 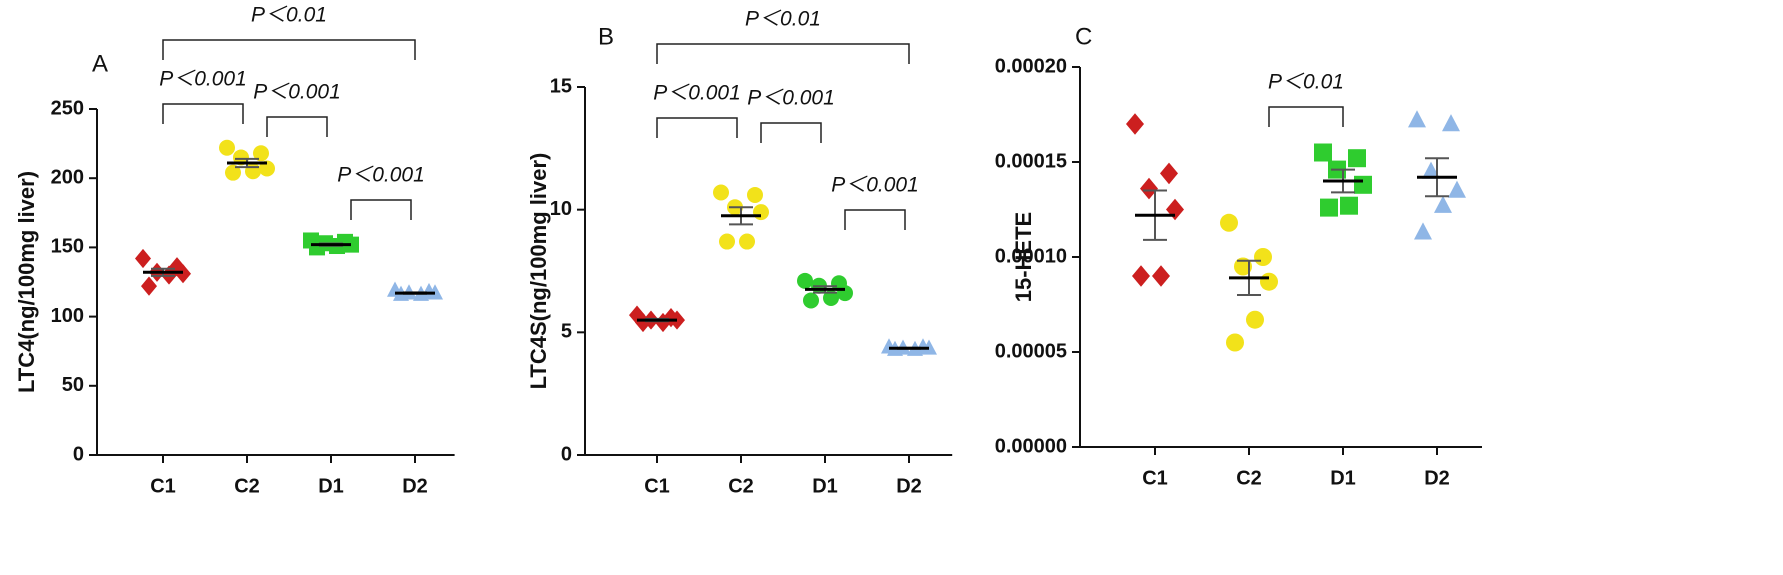 What do you see at coordinates (73, 385) in the screenshot?
I see `y-tick-label: 50` at bounding box center [73, 385].